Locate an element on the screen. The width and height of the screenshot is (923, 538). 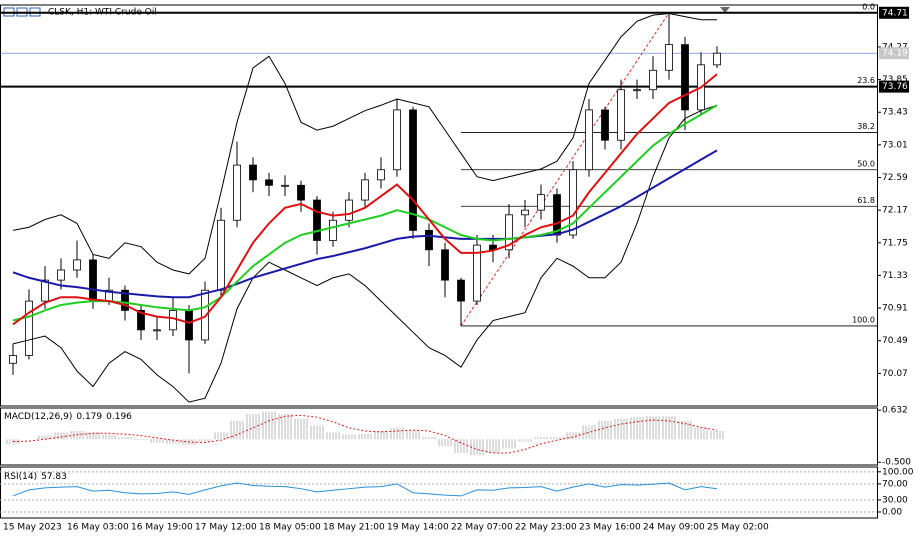
indicator-label: MACD(12,26,9) 0.179 0.196 is located at coordinates (68, 417).